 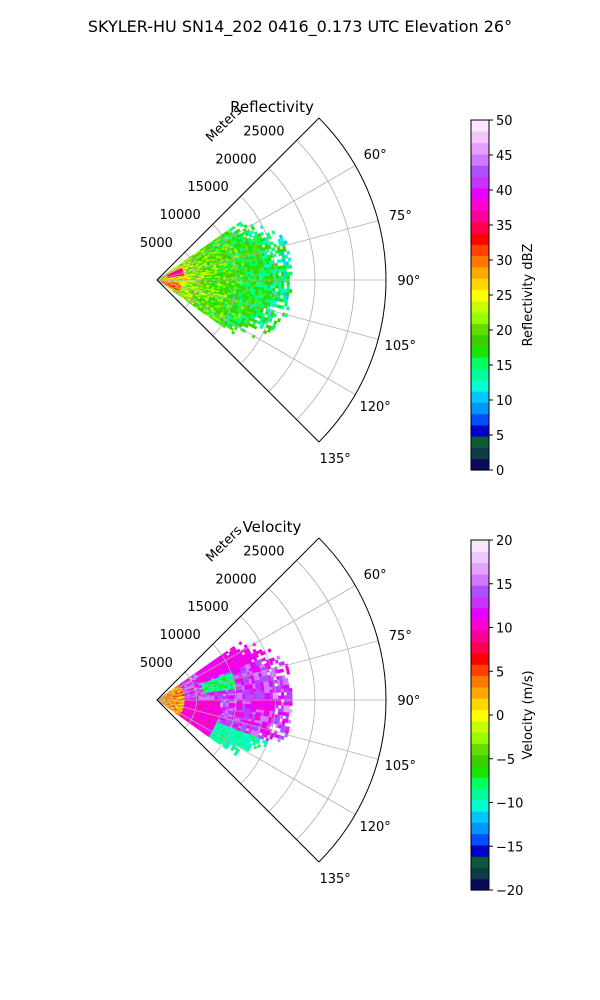 I want to click on colorbar-tick-label: −10, so click(x=509, y=804).